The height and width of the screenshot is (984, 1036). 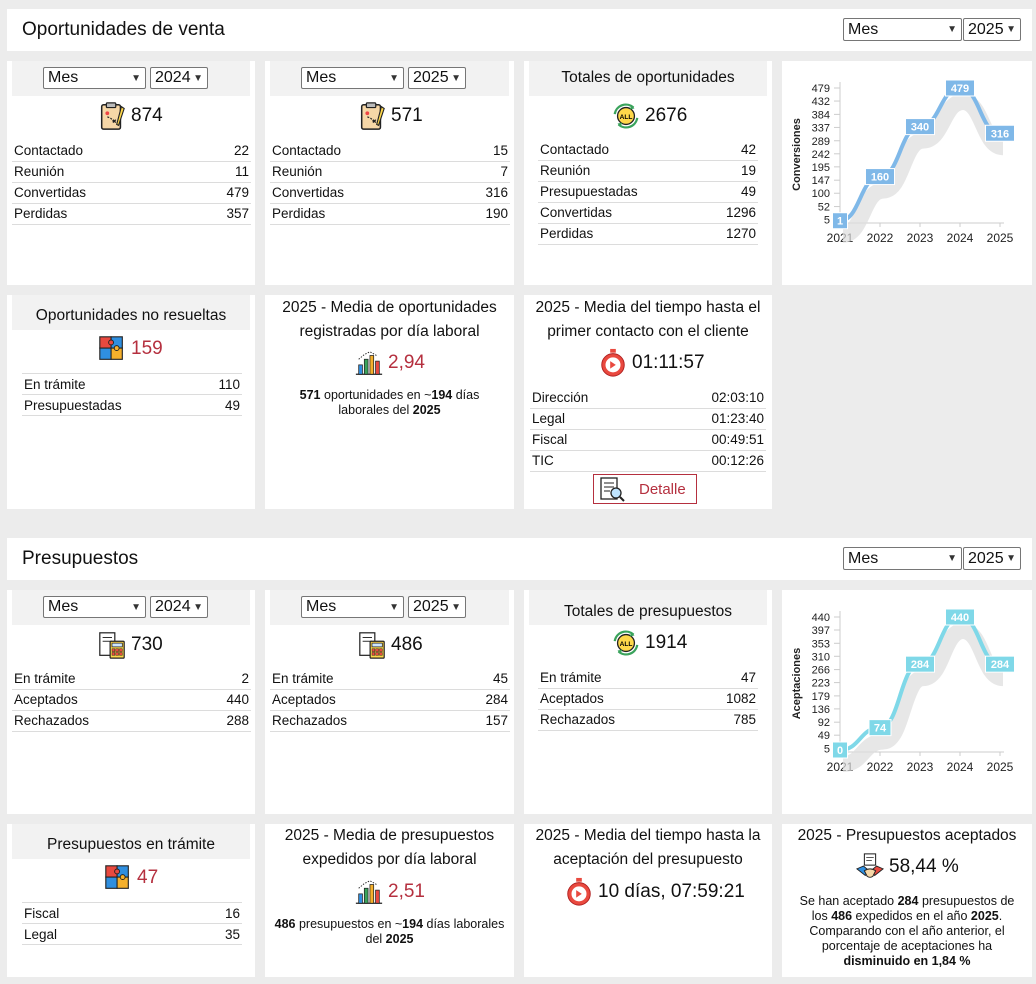 What do you see at coordinates (840, 222) in the screenshot?
I see `conversions-data-label: 1` at bounding box center [840, 222].